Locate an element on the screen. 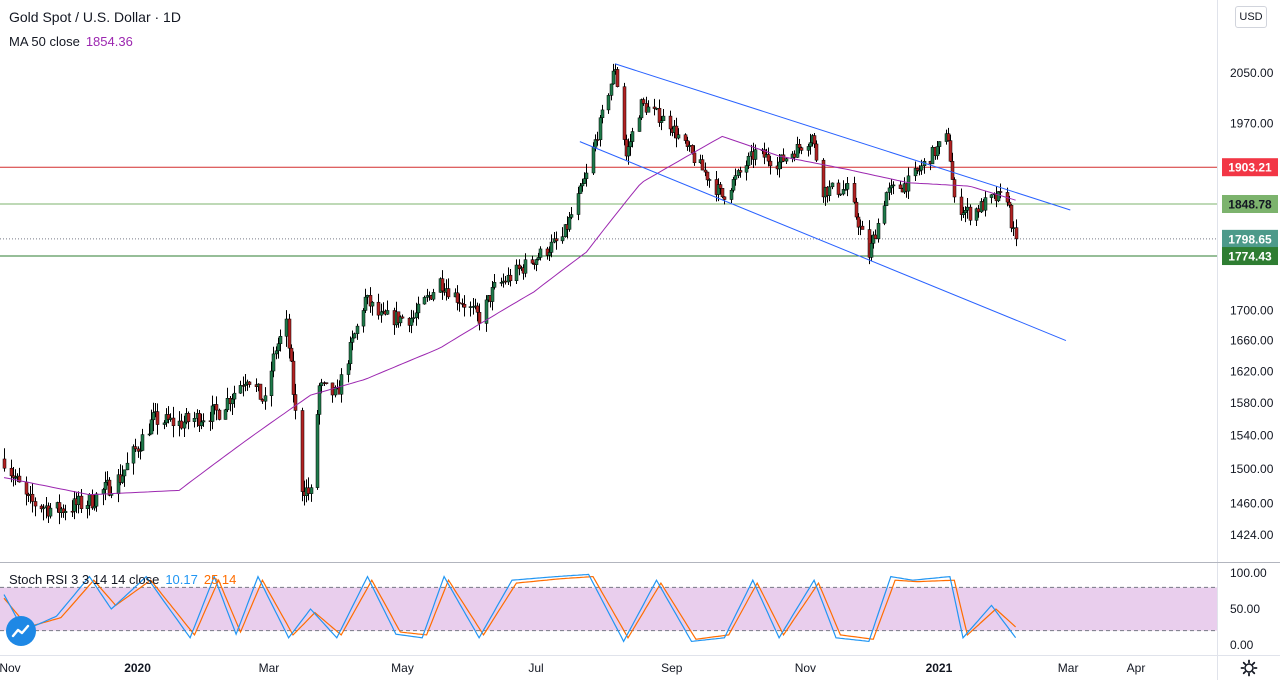 This screenshot has height=680, width=1280. stoch-y-tick-label: 0.00 is located at coordinates (1242, 645).